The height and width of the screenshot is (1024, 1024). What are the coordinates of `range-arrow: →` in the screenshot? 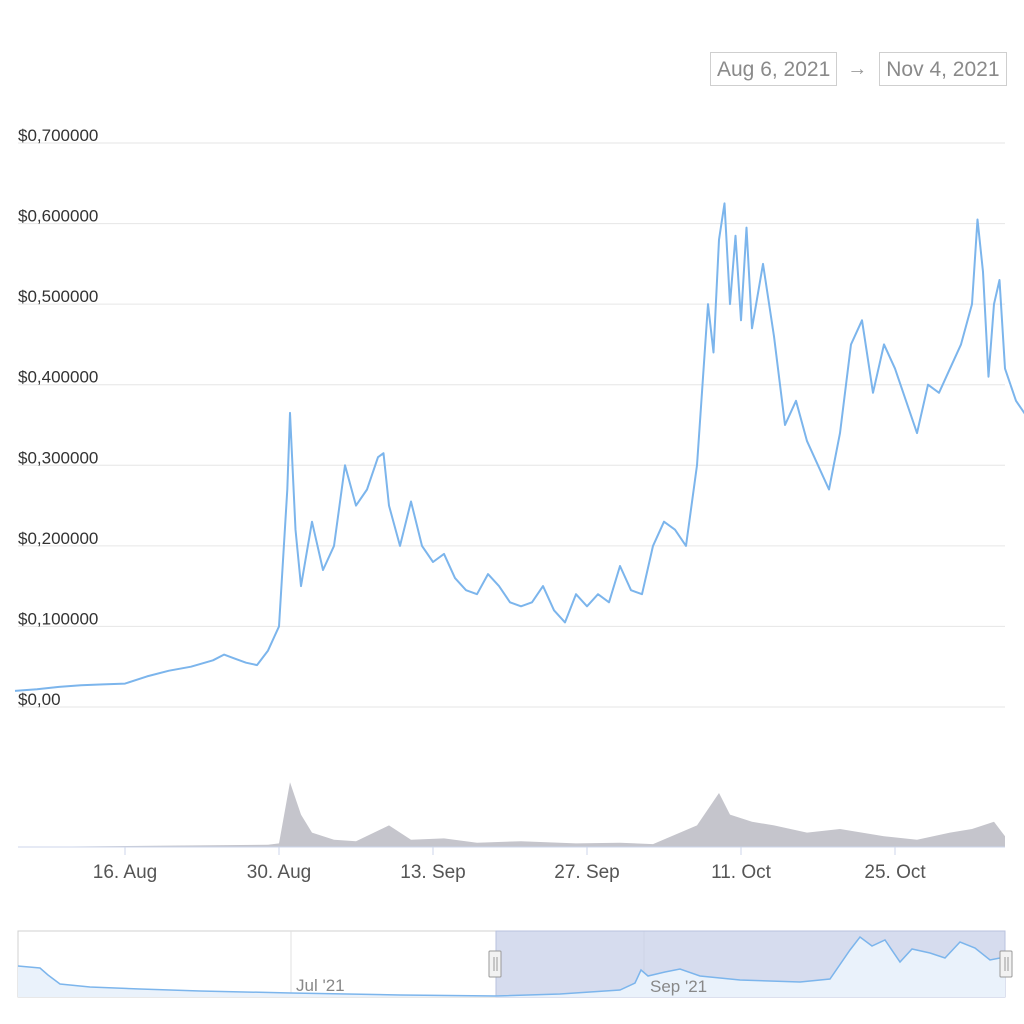 It's located at (857, 68).